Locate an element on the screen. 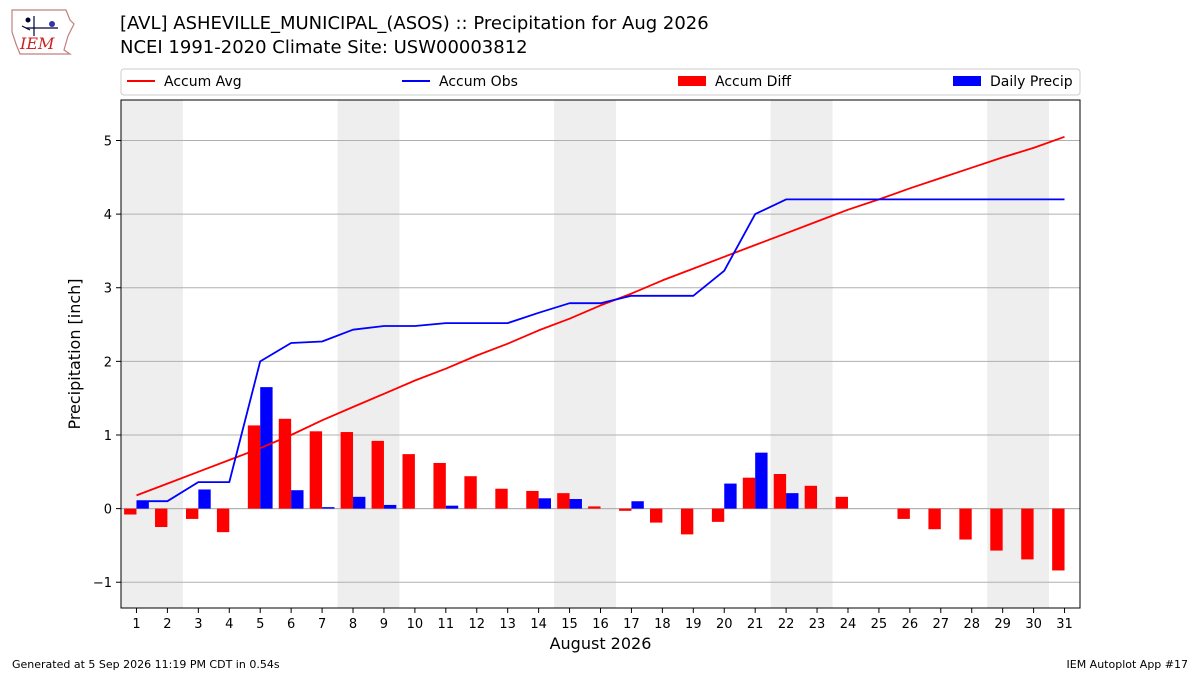 This screenshot has width=1200, height=675. legend-accum-diff-label: Accum Diff is located at coordinates (753, 82).